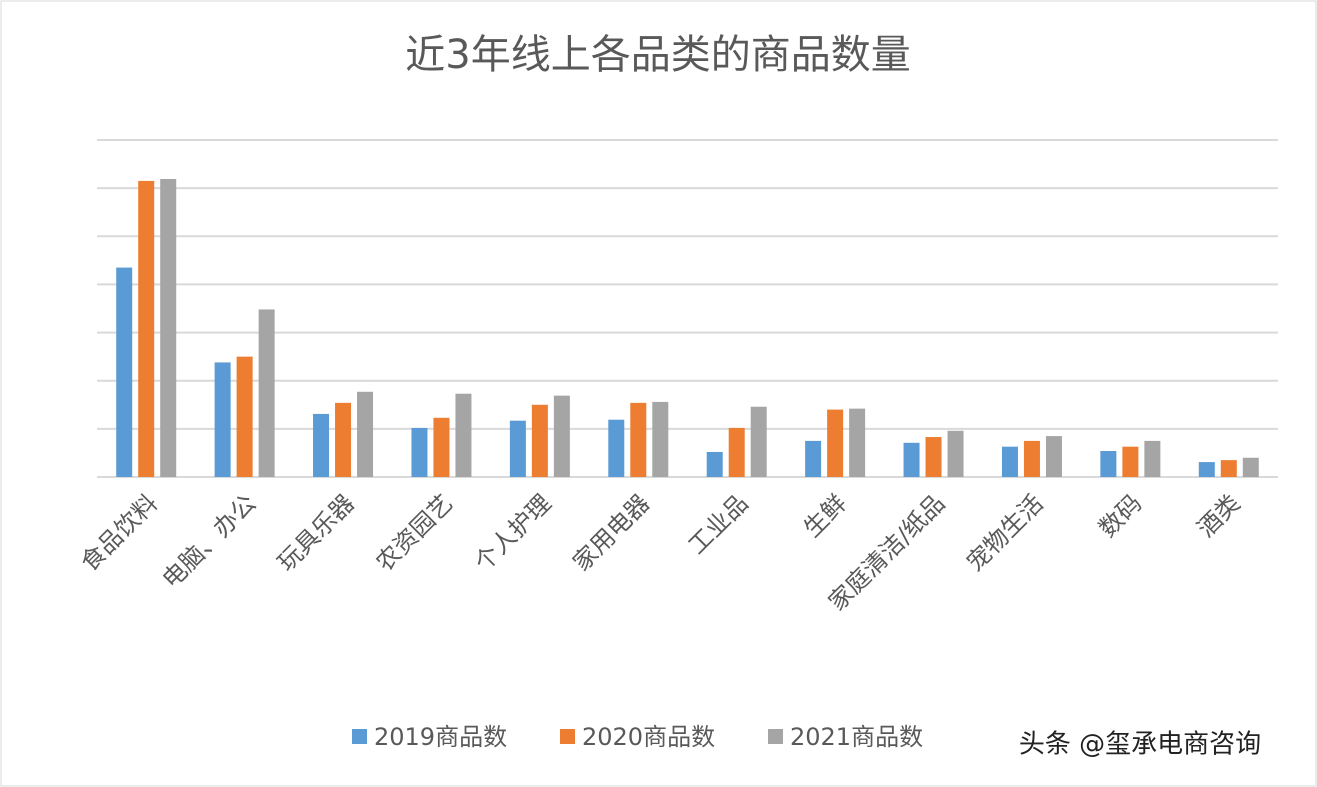 This screenshot has height=787, width=1317. Describe the element at coordinates (440, 737) in the screenshot. I see `legend-label: 2019商品数` at that location.